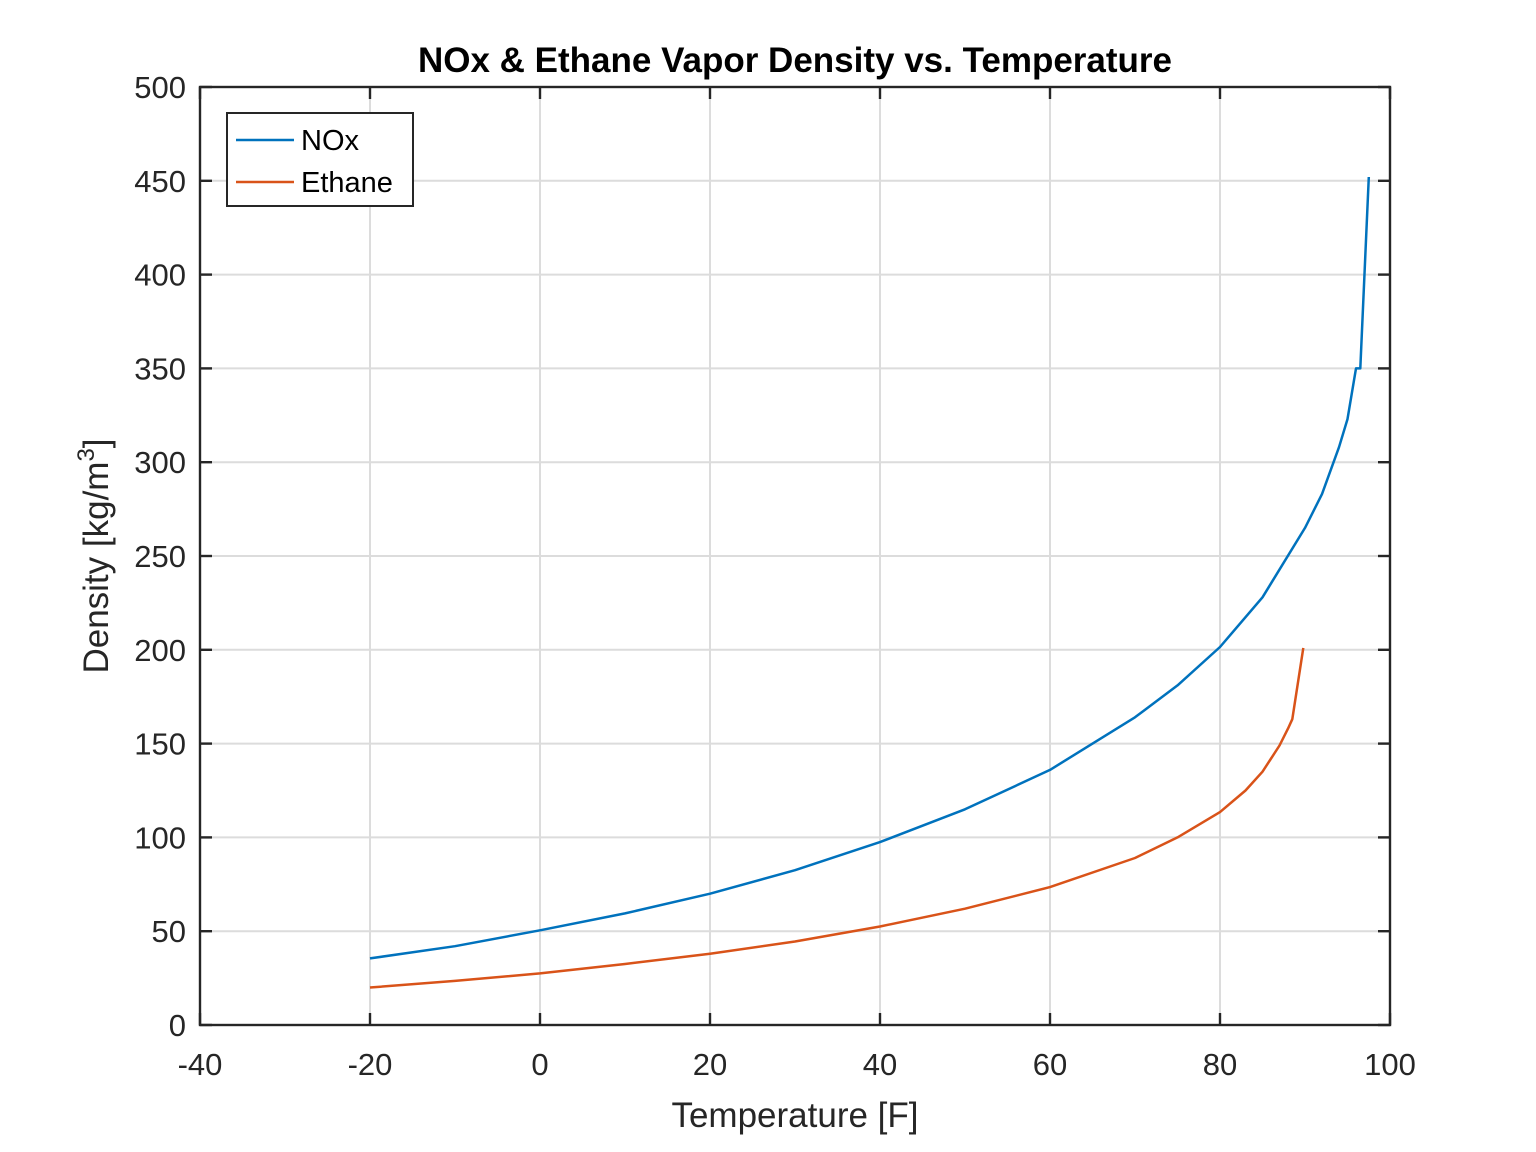  What do you see at coordinates (370, 1064) in the screenshot?
I see `x-tick-label: -20` at bounding box center [370, 1064].